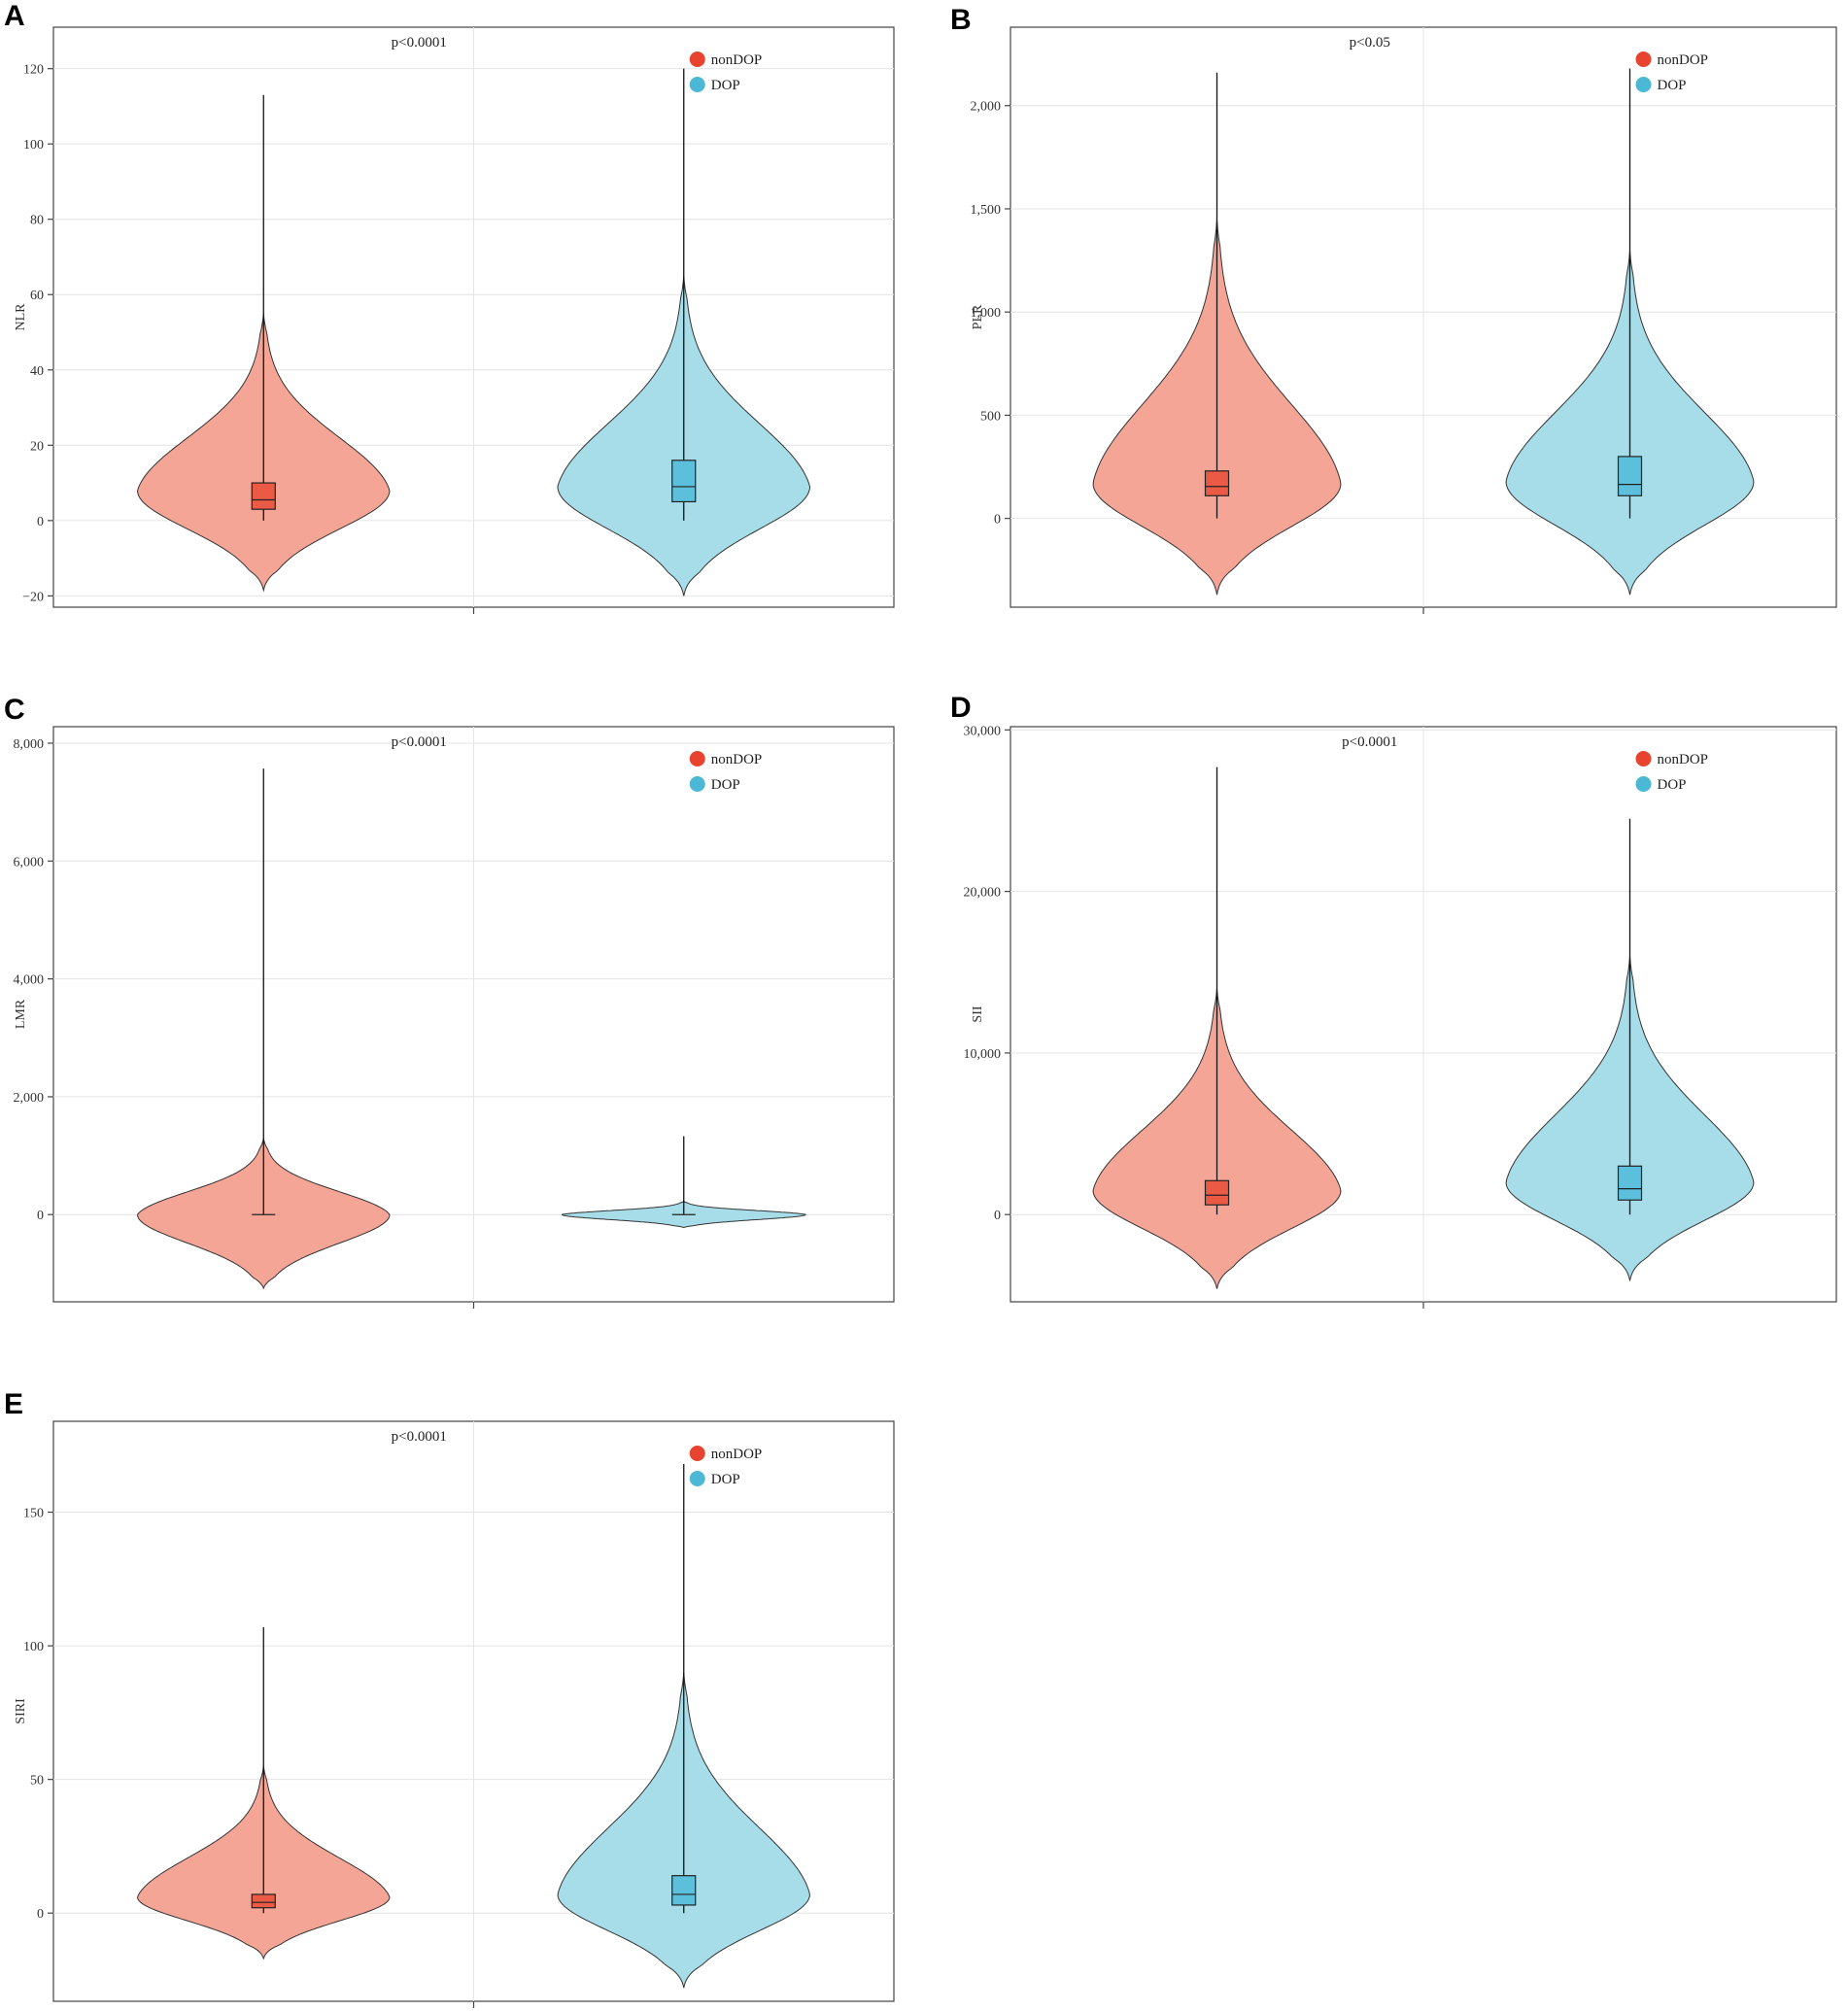  Describe the element at coordinates (14, 710) in the screenshot. I see `panel-letter: C` at that location.